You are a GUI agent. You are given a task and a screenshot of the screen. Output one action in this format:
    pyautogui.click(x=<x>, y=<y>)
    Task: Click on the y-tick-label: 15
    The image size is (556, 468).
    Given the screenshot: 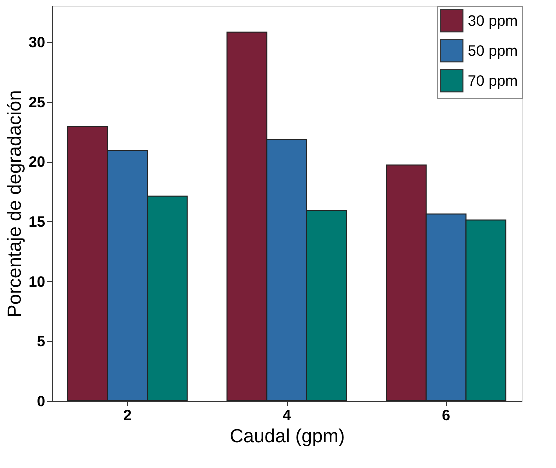 What is the action you would take?
    pyautogui.click(x=37, y=222)
    